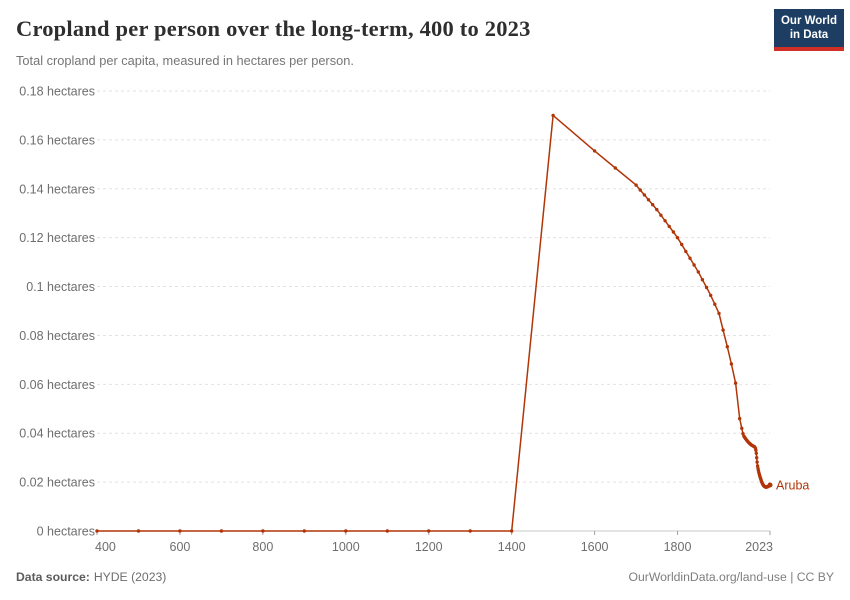 This screenshot has height=600, width=850. Describe the element at coordinates (429, 547) in the screenshot. I see `x-axis-tick-label: 1200` at that location.